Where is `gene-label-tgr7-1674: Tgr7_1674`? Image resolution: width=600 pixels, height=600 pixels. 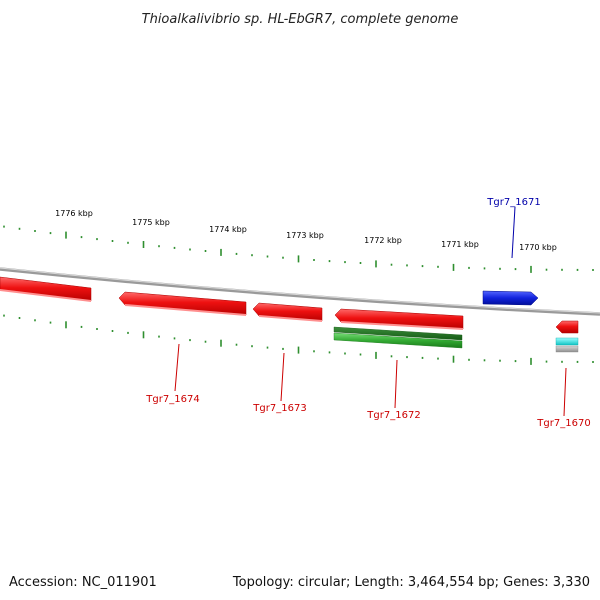 gene-label-tgr7-1674: Tgr7_1674 is located at coordinates (172, 399).